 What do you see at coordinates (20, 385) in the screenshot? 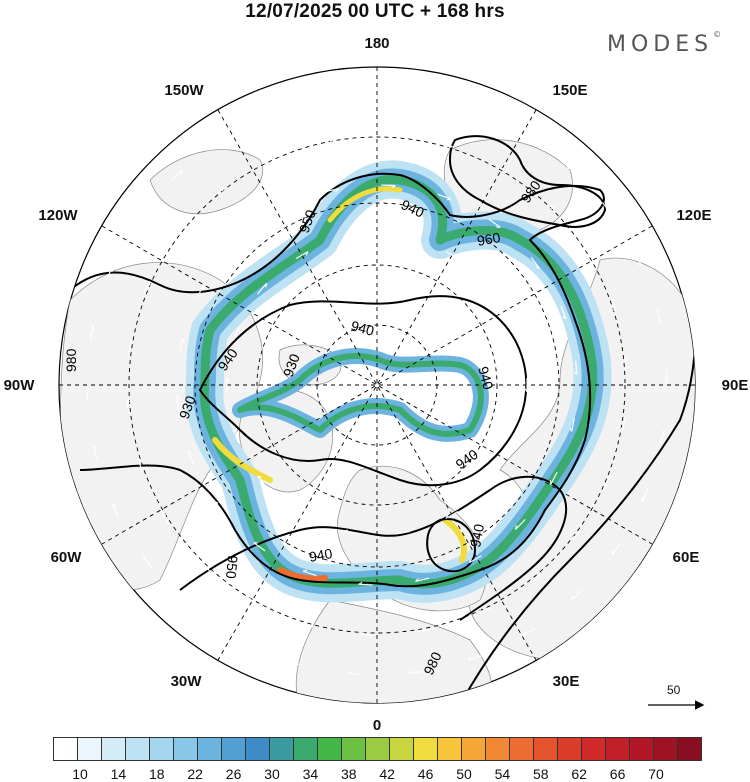
I see `lon-label-90w: 90W` at bounding box center [20, 385].